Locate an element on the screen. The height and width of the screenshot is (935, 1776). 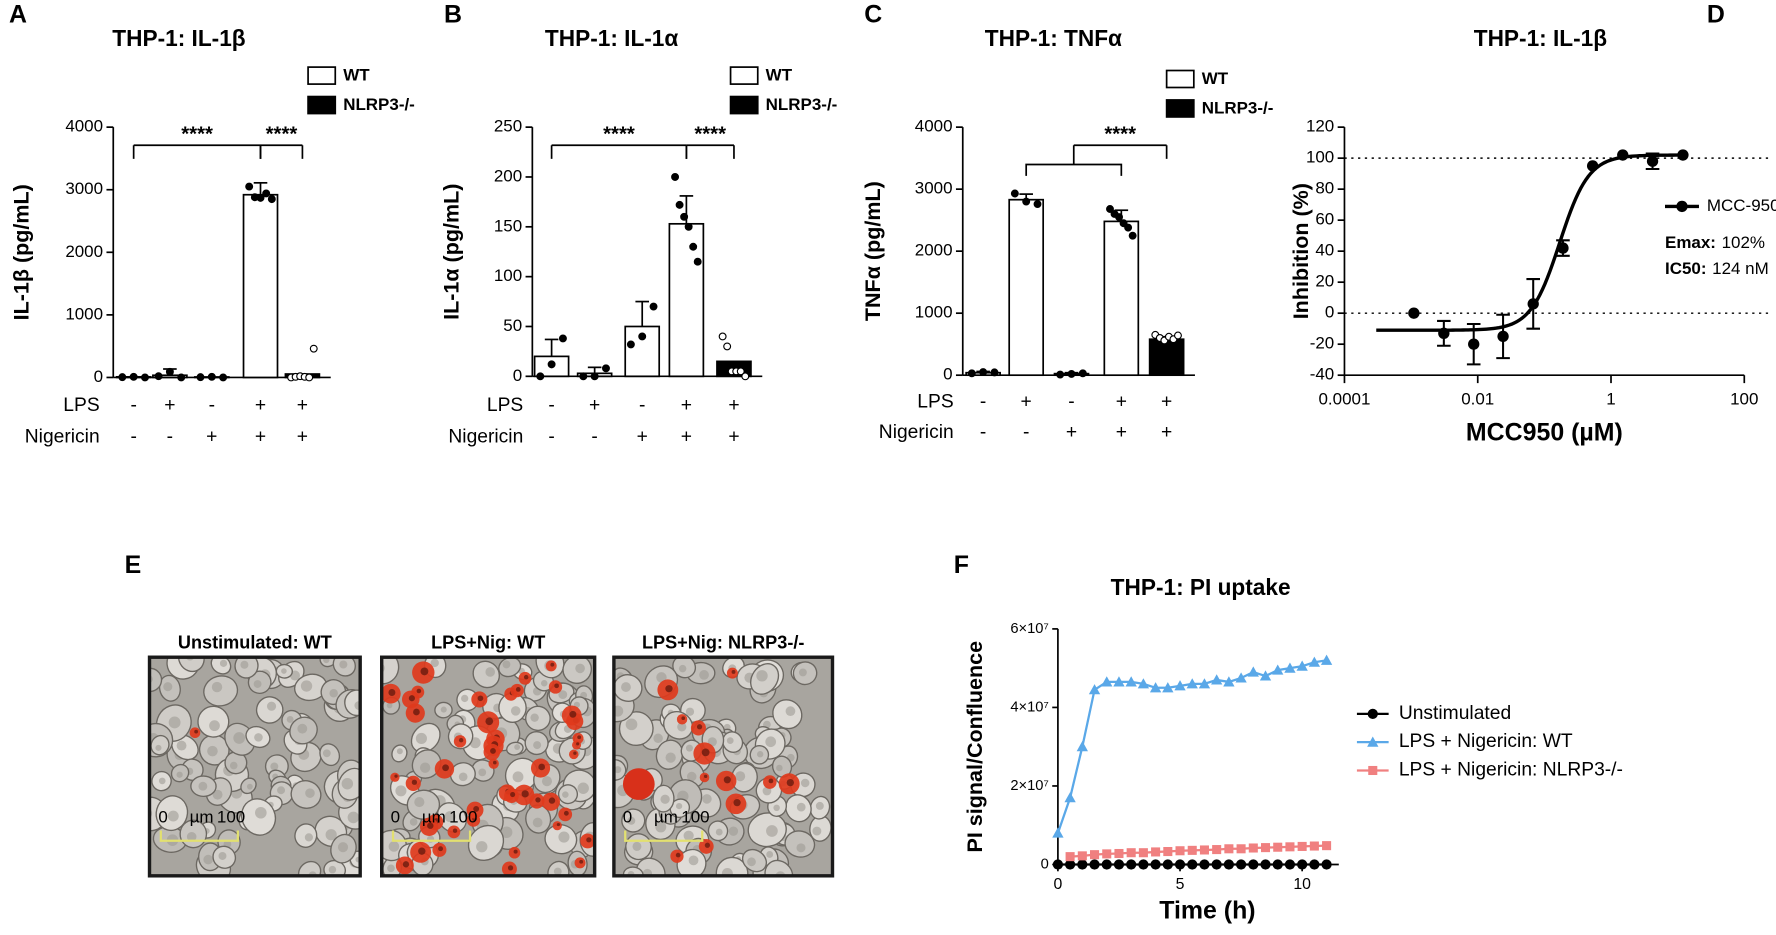
significance-label: **** is located at coordinates (282, 134).